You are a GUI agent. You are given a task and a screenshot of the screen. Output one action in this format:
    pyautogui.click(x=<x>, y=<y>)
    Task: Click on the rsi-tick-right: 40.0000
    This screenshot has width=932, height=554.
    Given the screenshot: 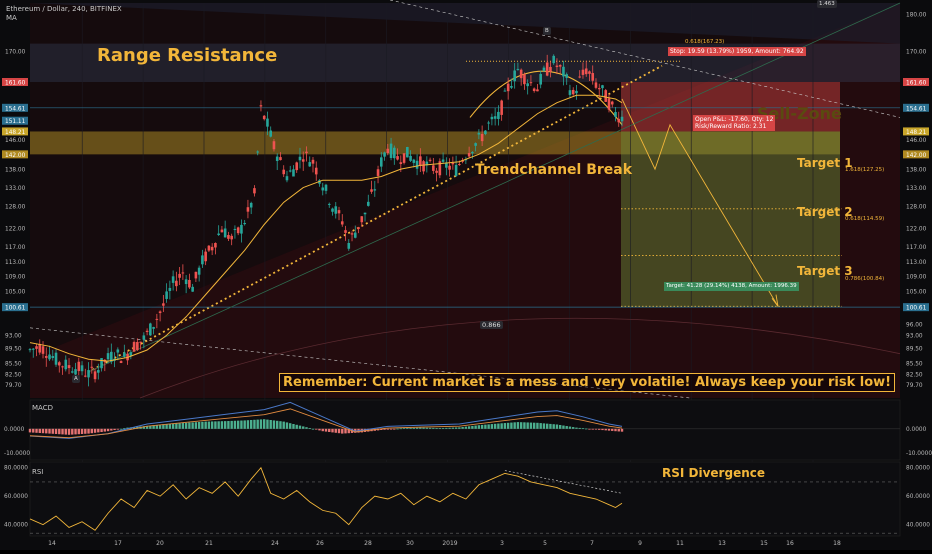 What is the action you would take?
    pyautogui.click(x=918, y=526)
    